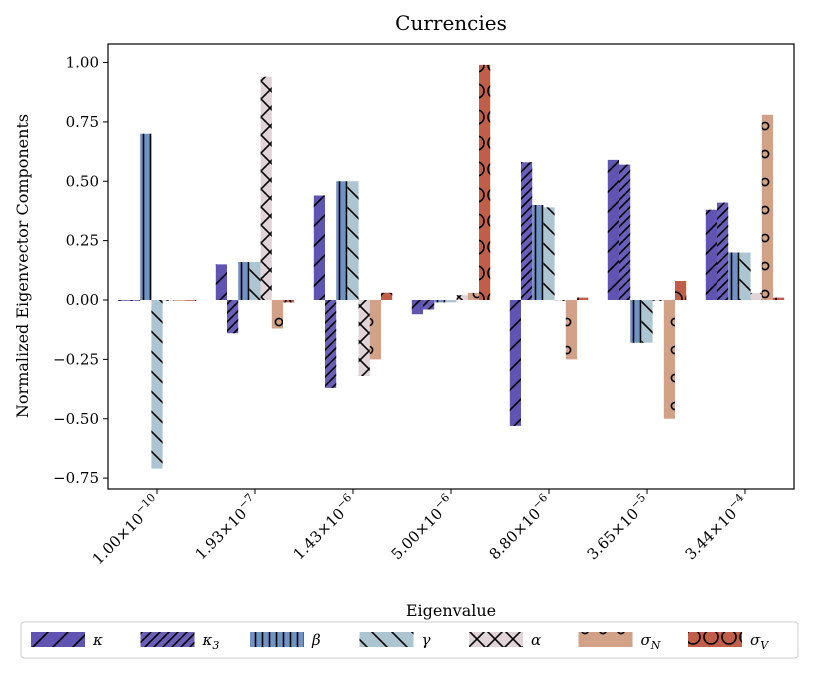 Image resolution: width=813 pixels, height=674 pixels. I want to click on bar-hatch-σN-3, so click(473, 296).